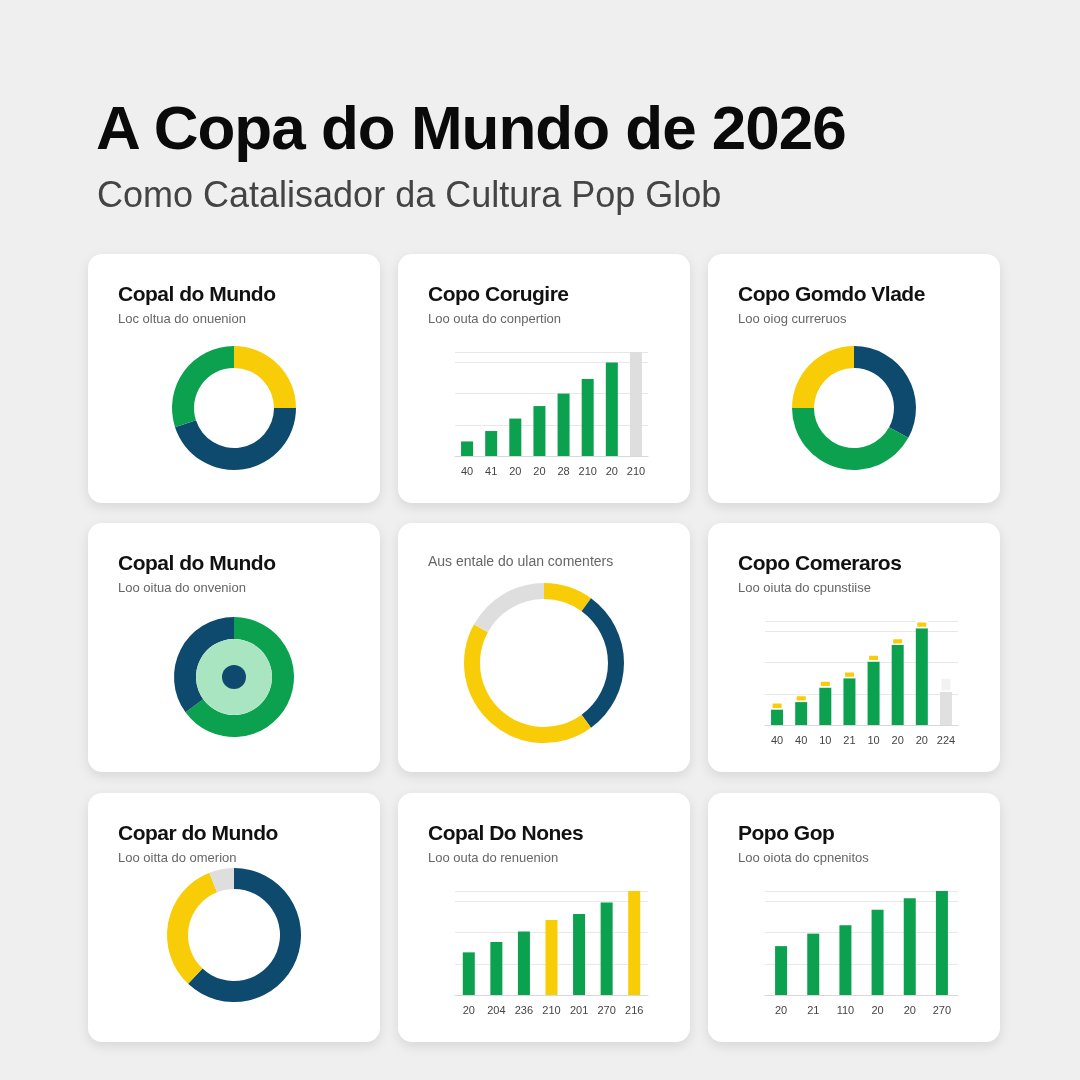 Image resolution: width=1080 pixels, height=1080 pixels. Describe the element at coordinates (524, 1009) in the screenshot. I see `x-tick-label: 236` at that location.